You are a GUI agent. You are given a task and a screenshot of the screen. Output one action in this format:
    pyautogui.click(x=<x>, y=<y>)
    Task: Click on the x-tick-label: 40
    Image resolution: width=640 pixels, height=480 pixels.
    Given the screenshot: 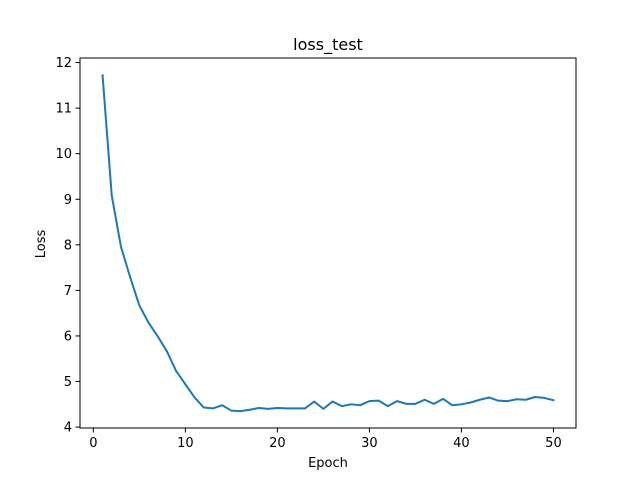 What is the action you would take?
    pyautogui.click(x=461, y=443)
    